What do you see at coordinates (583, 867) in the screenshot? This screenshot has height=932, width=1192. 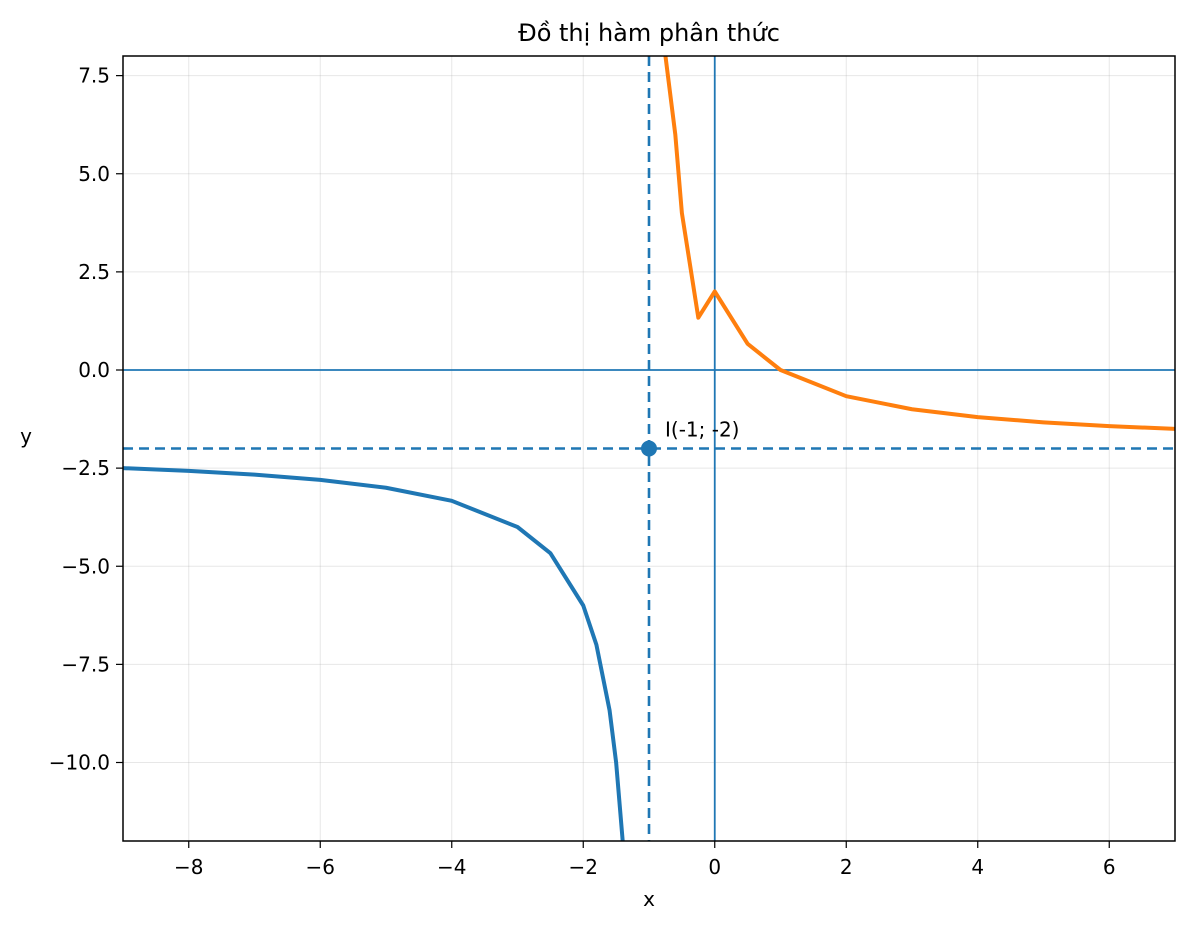 I see `x-tick-label: −2` at bounding box center [583, 867].